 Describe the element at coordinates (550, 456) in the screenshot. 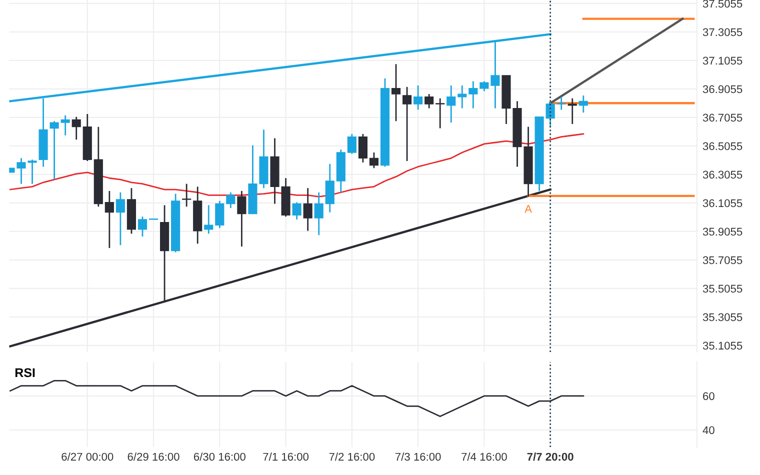

I see `x-tick-label: 7/7 20:00` at that location.